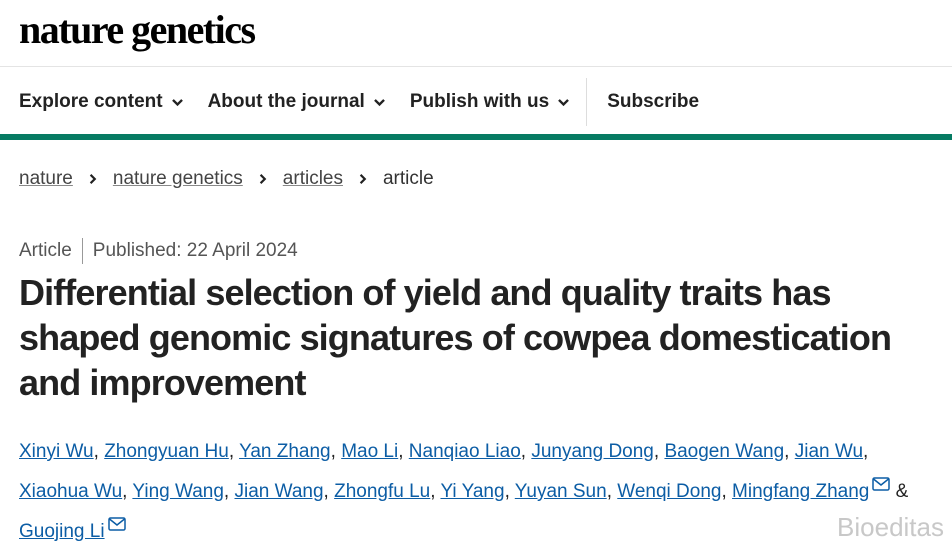 The height and width of the screenshot is (560, 952). Describe the element at coordinates (279, 491) in the screenshot. I see `author-name: Jian Wang` at that location.